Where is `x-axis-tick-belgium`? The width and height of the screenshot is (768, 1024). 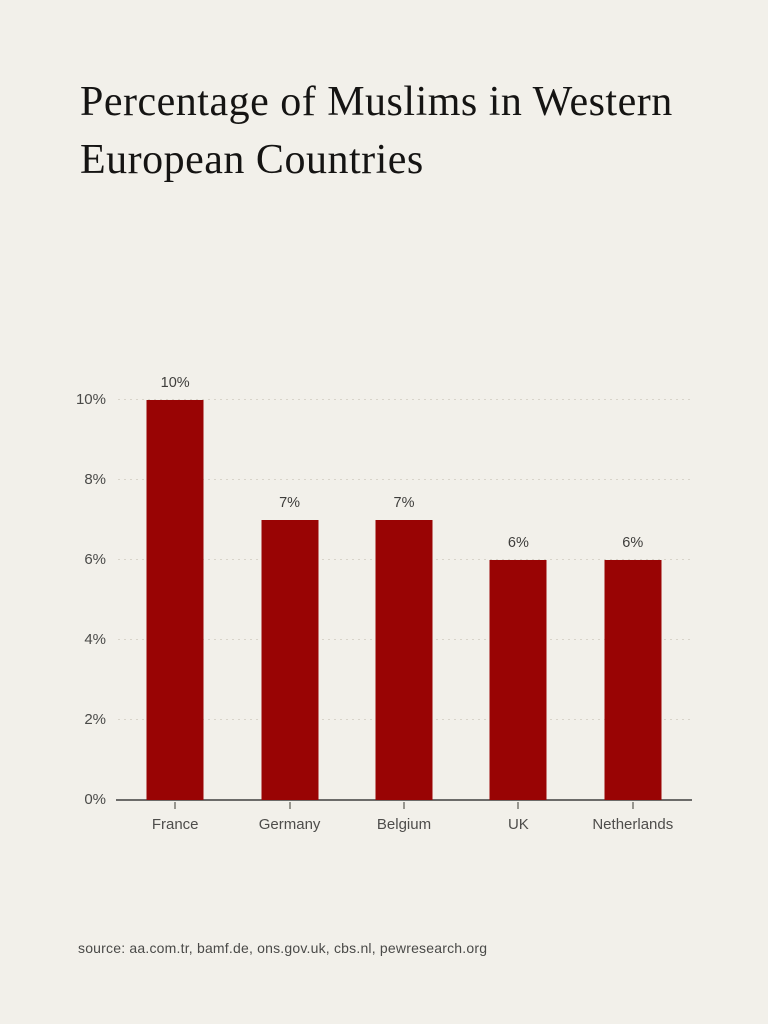
x-axis-tick-belgium is located at coordinates (404, 805).